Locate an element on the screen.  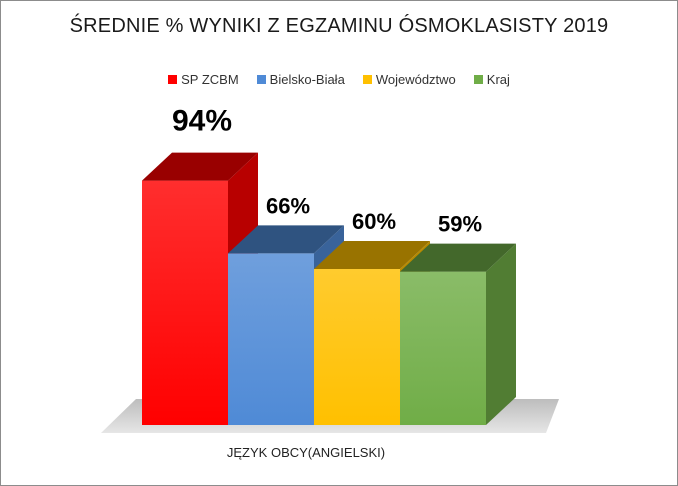
legend-item-sp-zcbm: SP ZCBM is located at coordinates (203, 79).